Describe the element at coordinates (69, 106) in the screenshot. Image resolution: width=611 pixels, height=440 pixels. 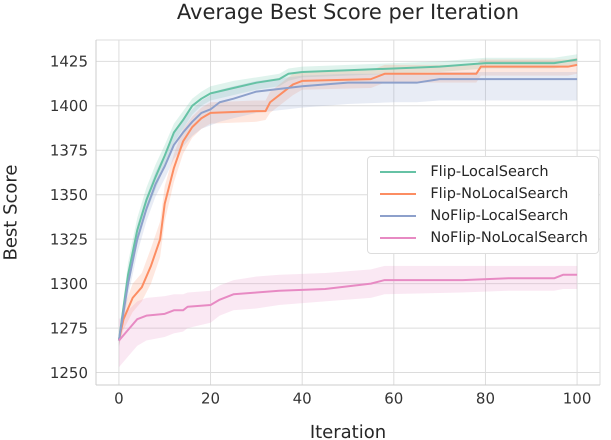
I see `y-tick-label: 1400` at that location.